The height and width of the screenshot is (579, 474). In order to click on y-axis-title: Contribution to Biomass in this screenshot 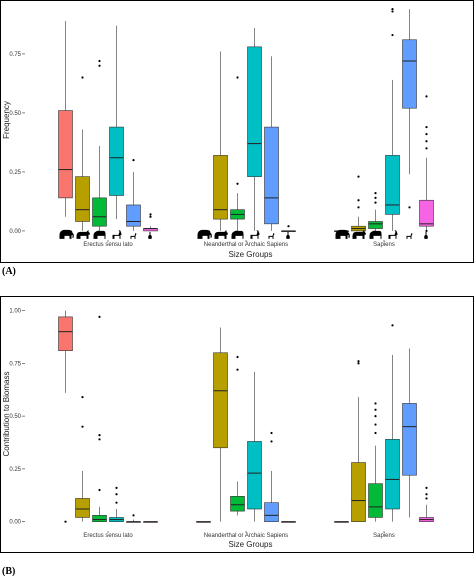, I will do `click(6, 414)`.